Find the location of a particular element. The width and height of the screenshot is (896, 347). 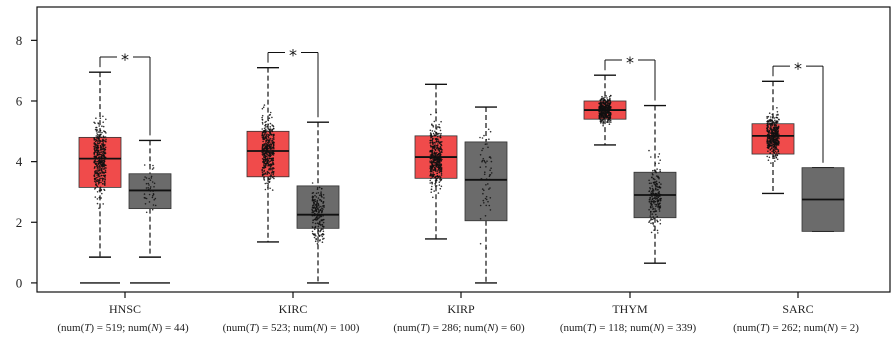

category-label: HNSC is located at coordinates (125, 309).